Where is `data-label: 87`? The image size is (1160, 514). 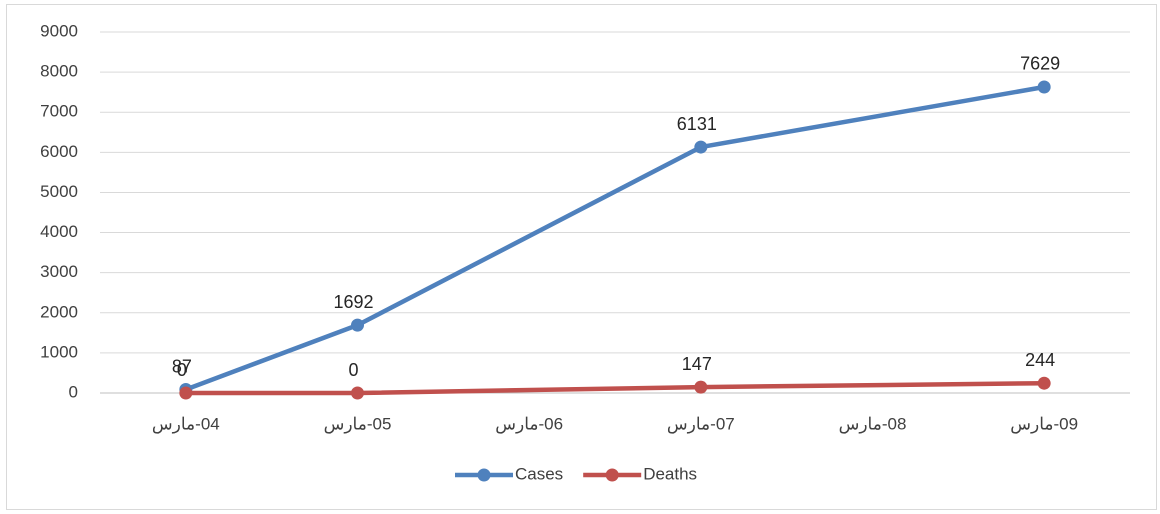
data-label: 87 is located at coordinates (182, 366).